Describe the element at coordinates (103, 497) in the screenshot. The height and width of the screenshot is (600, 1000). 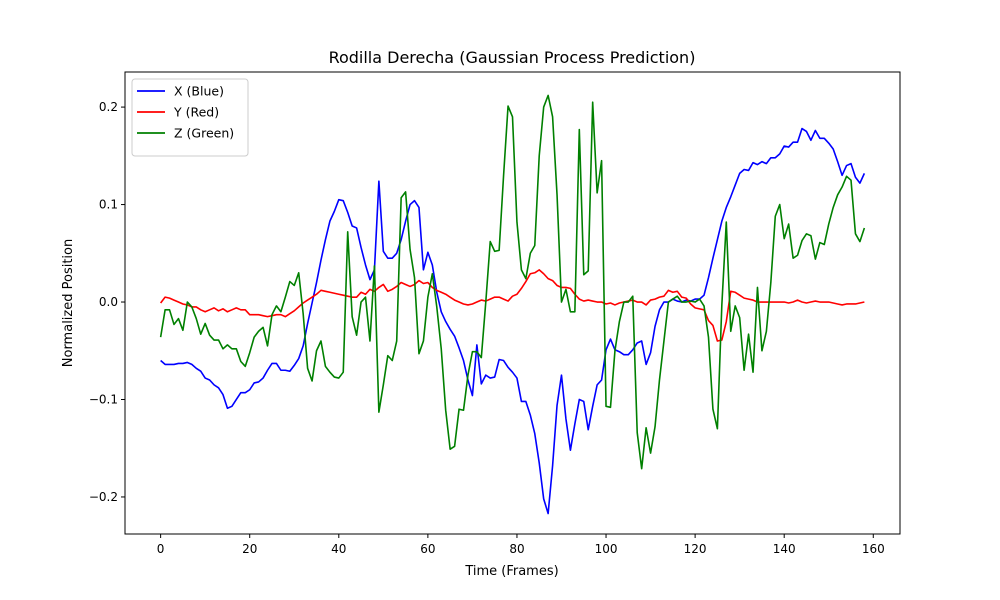
I see `y-tick-label: −0.2` at that location.